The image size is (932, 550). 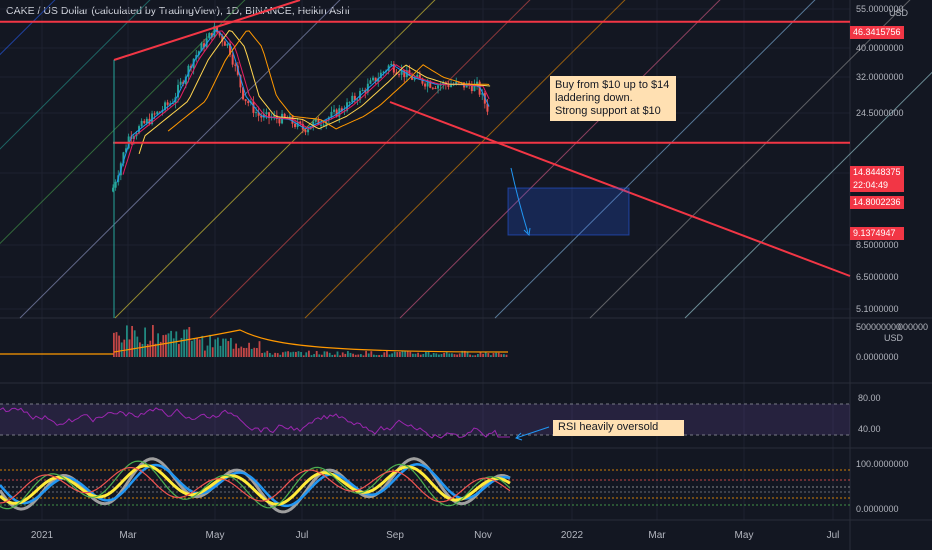 What do you see at coordinates (877, 277) in the screenshot?
I see `price-tick-label: 6.5000000` at bounding box center [877, 277].